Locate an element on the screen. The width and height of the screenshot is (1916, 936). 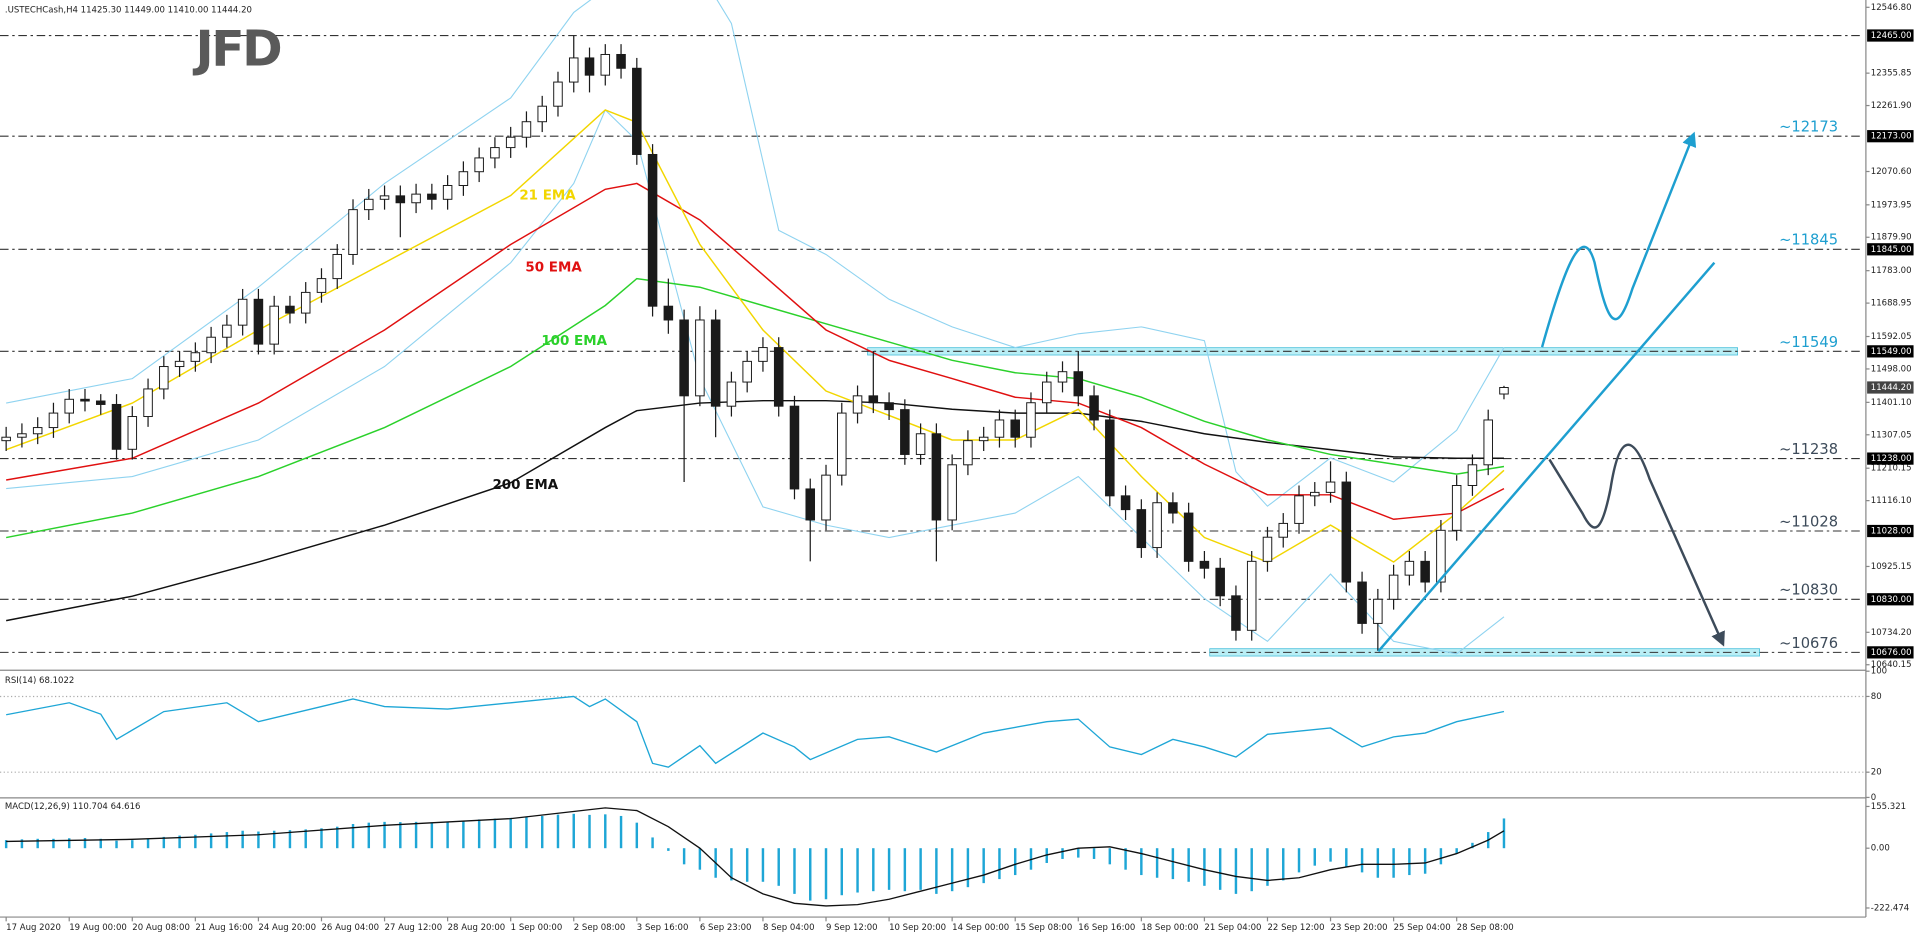
level-note: ~11238 is located at coordinates (1808, 449).